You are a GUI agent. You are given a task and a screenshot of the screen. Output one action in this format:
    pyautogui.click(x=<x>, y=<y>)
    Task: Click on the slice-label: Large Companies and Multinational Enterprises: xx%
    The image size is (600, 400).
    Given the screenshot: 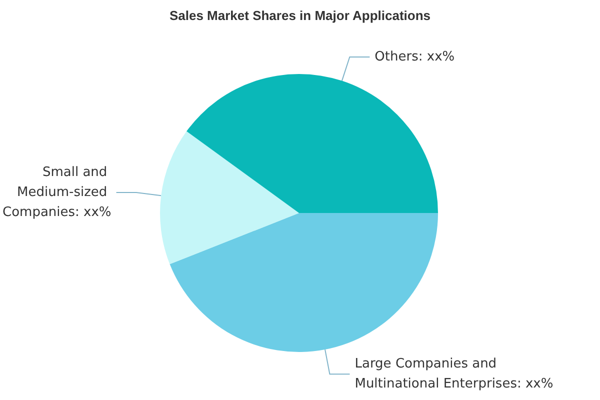 What is the action you would take?
    pyautogui.click(x=454, y=374)
    